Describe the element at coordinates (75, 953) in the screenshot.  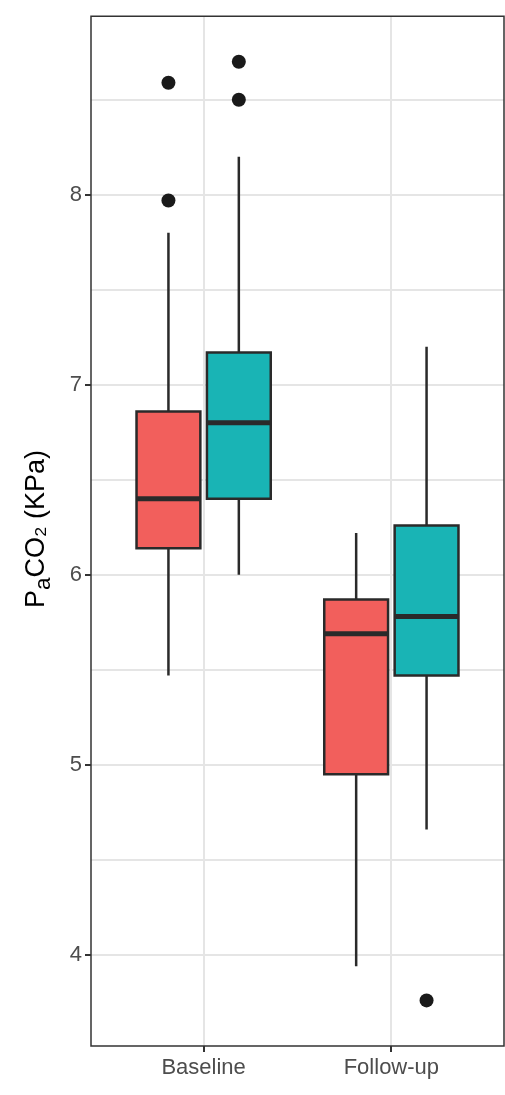
I see `y-tick-label: 4` at that location.